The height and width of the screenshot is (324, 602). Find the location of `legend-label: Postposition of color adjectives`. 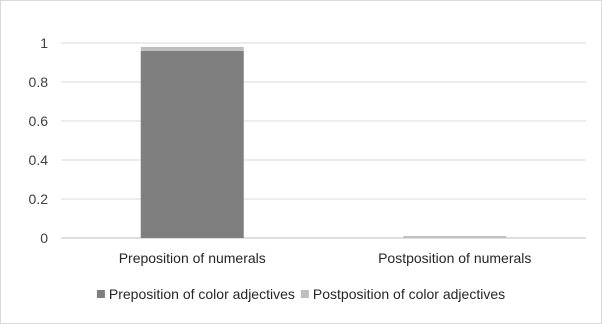

legend-label: Postposition of color adjectives is located at coordinates (409, 294).